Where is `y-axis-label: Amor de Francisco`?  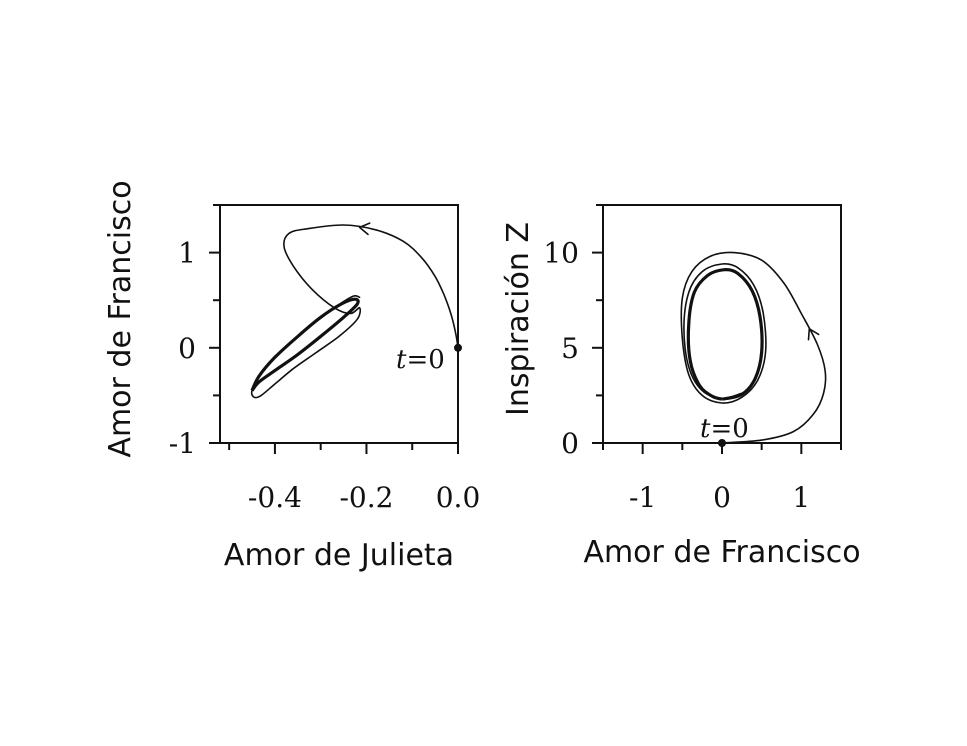 y-axis-label: Amor de Francisco is located at coordinates (120, 318).